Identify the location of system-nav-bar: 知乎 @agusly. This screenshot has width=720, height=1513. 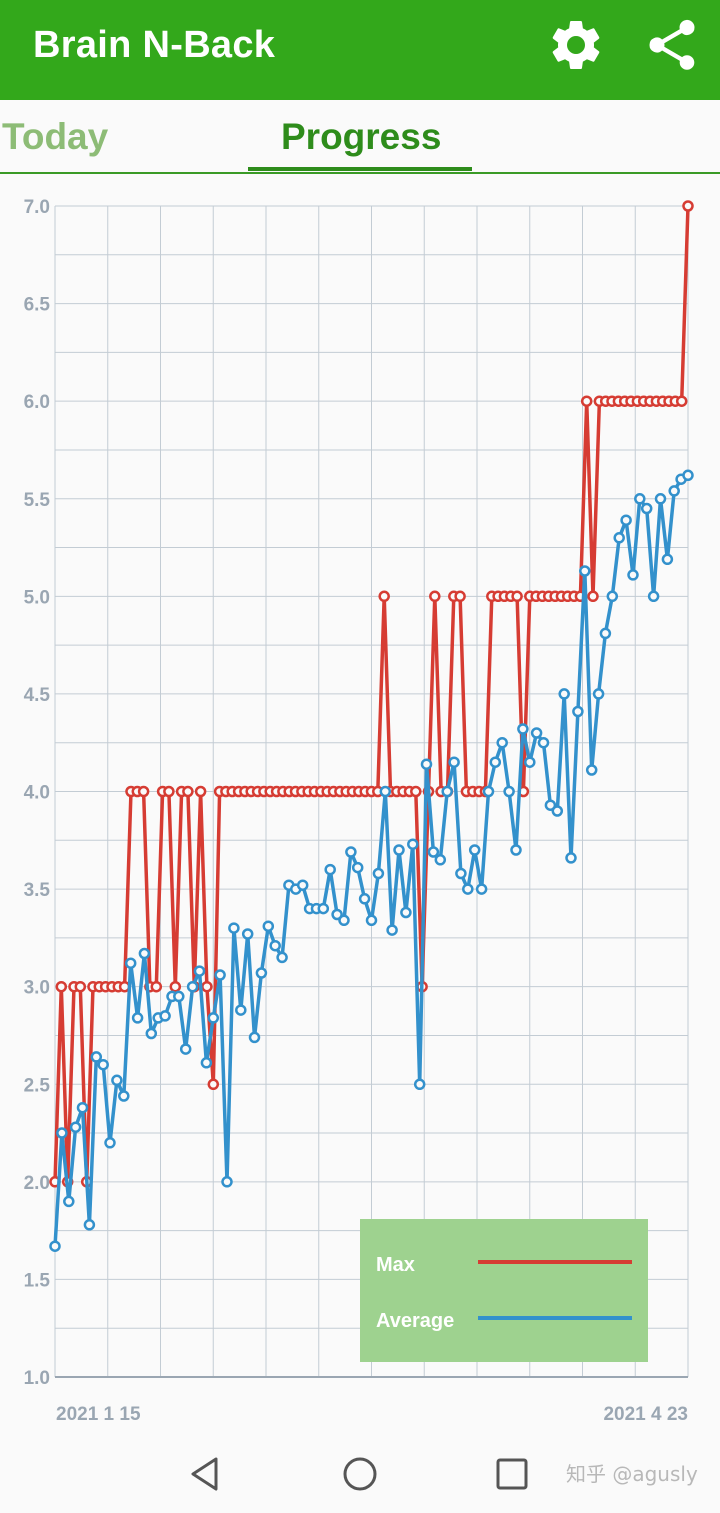
(360, 1473).